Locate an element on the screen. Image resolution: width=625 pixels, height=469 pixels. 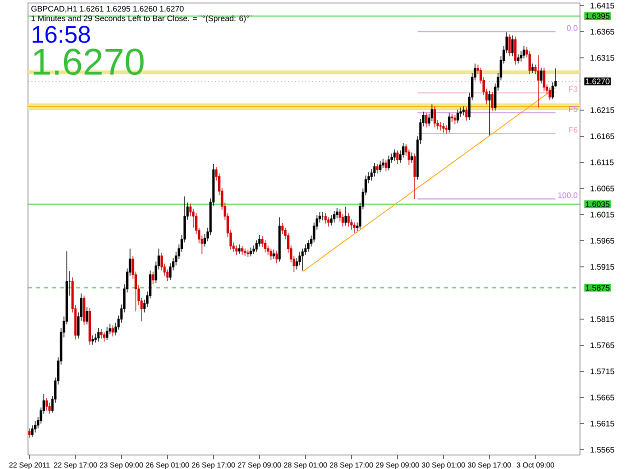
text: 1 Minutes and 29 Seconds Left to Bar Close. = ¨°(Spread: 6)°¨ is located at coordinates (142, 19).